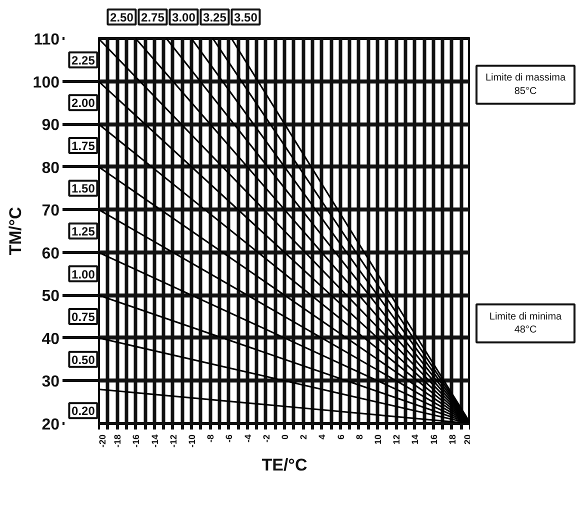 The width and height of the screenshot is (587, 515). I want to click on y-tick-label: 70, so click(51, 211).